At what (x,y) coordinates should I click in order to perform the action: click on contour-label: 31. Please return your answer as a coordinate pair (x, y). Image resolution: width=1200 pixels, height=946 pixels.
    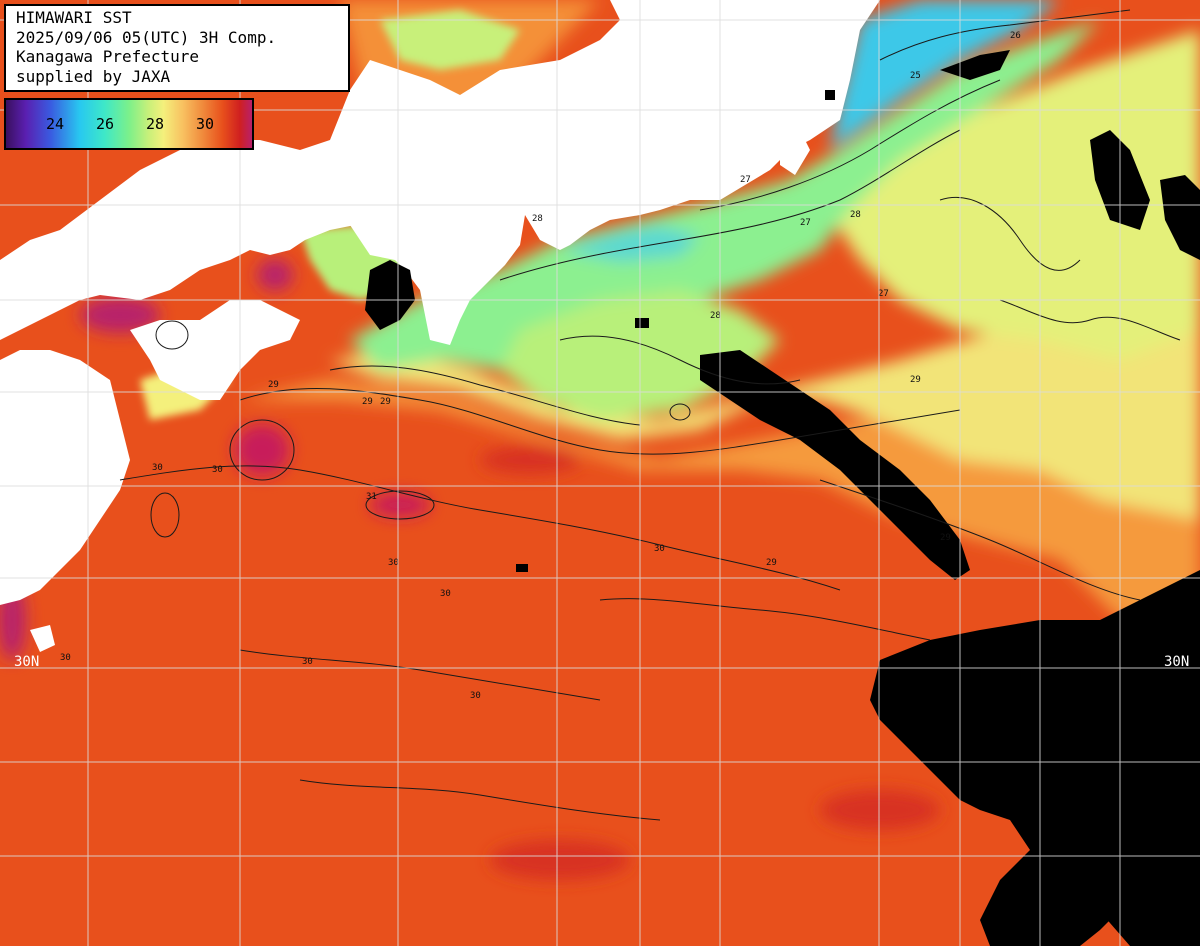
    Looking at the image, I should click on (371, 497).